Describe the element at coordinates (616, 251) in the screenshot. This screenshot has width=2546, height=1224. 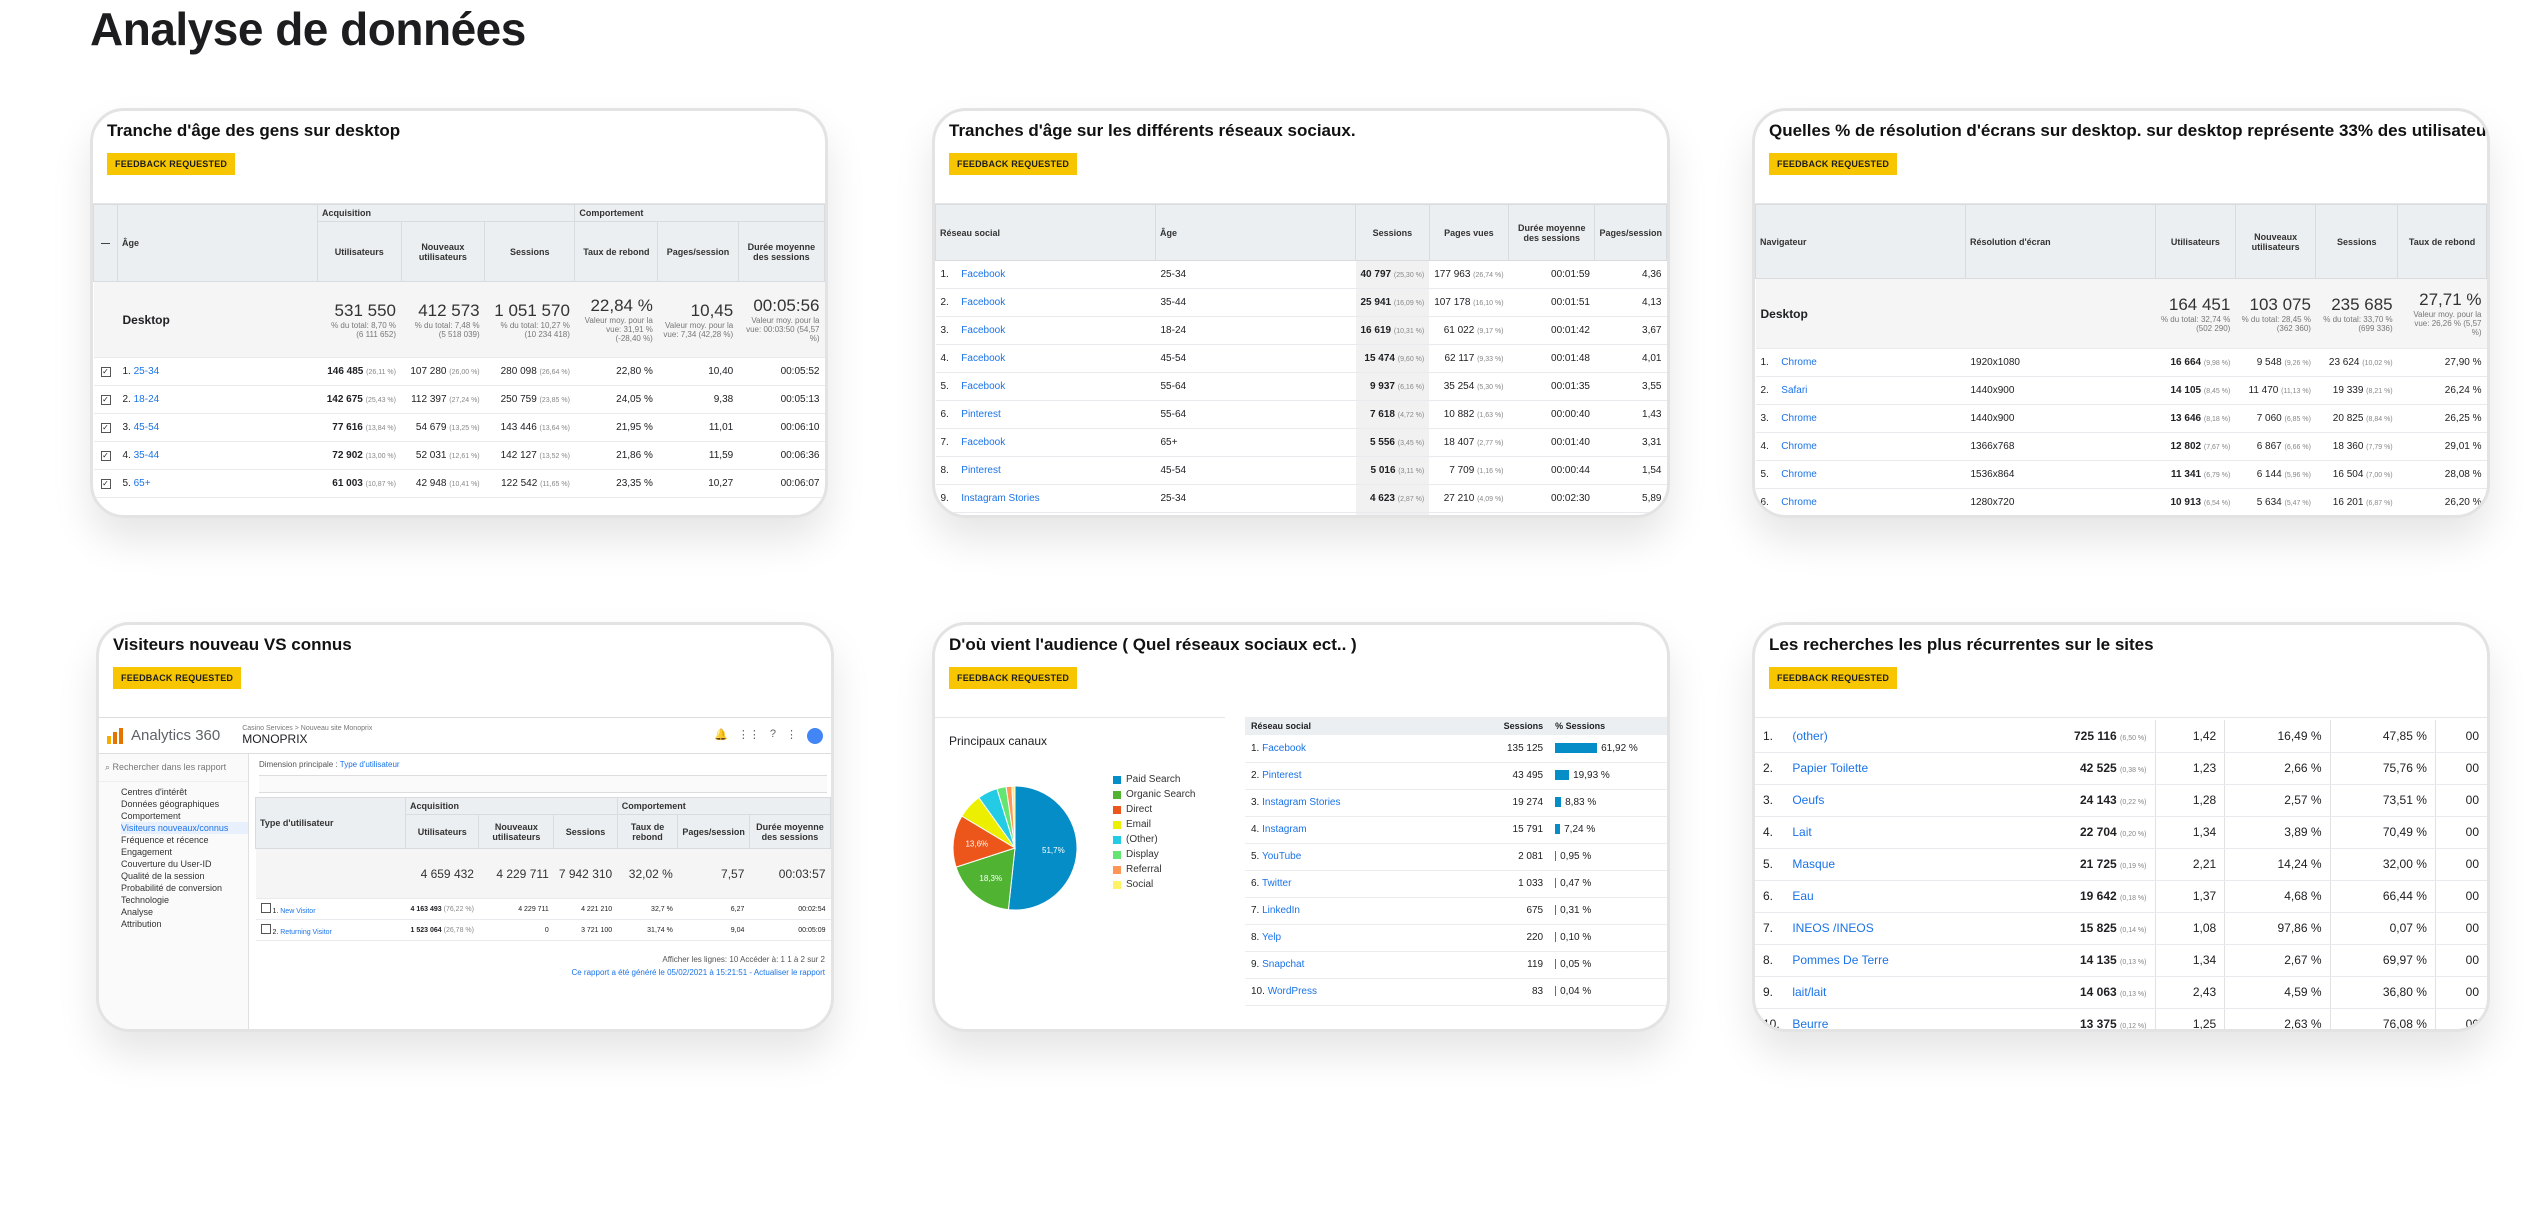
I see `col-bounce: Taux de rebond` at that location.